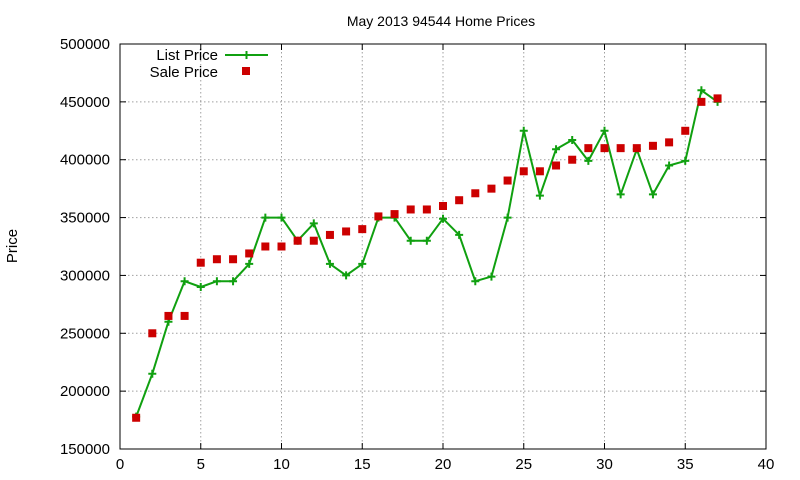 The image size is (800, 480). What do you see at coordinates (523, 464) in the screenshot?
I see `x-tick-label: 25` at bounding box center [523, 464].